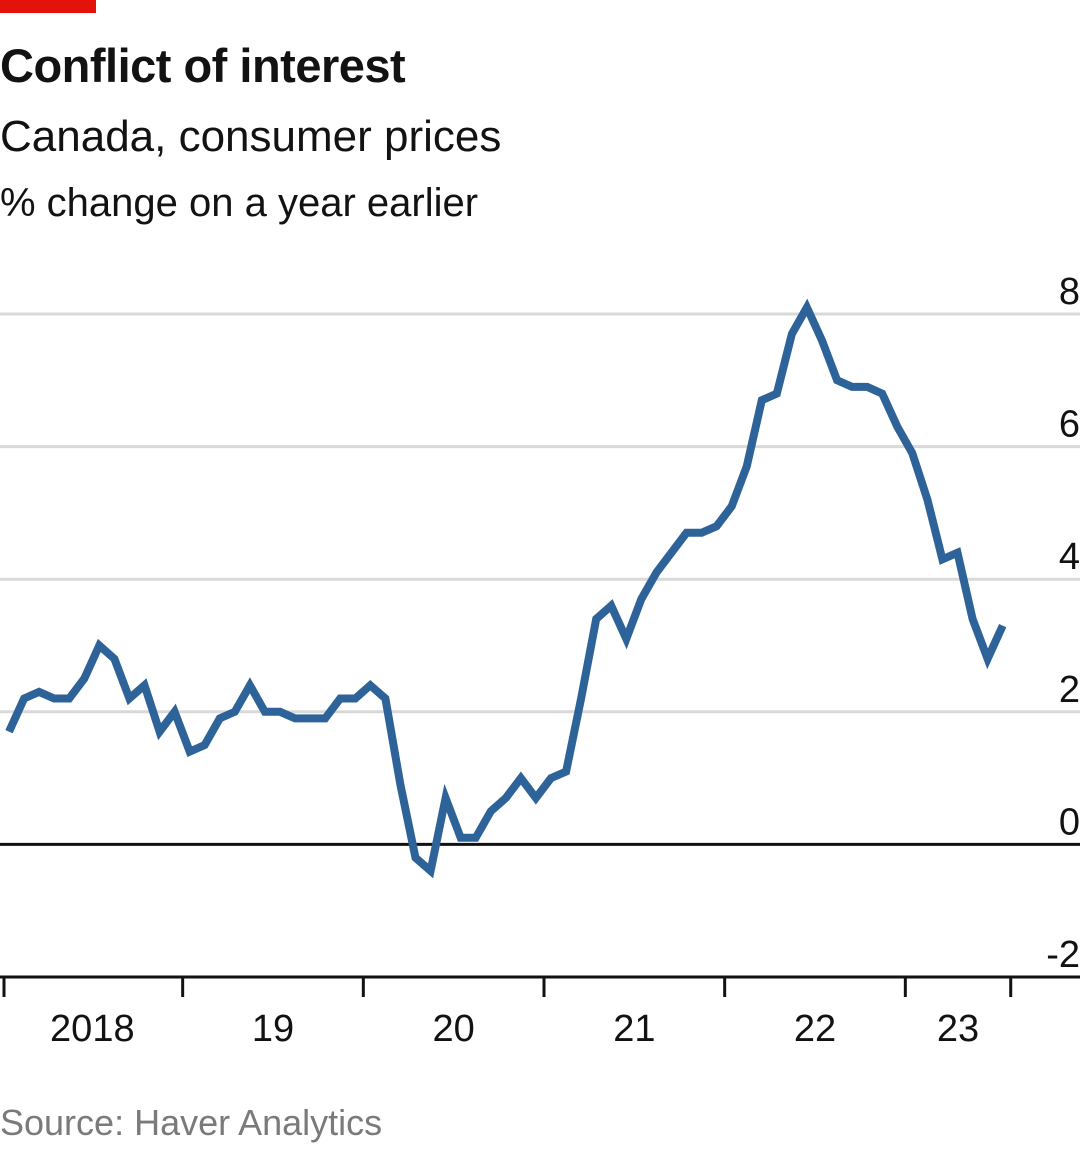  What do you see at coordinates (958, 1029) in the screenshot?
I see `x-tick-label-23: 23` at bounding box center [958, 1029].